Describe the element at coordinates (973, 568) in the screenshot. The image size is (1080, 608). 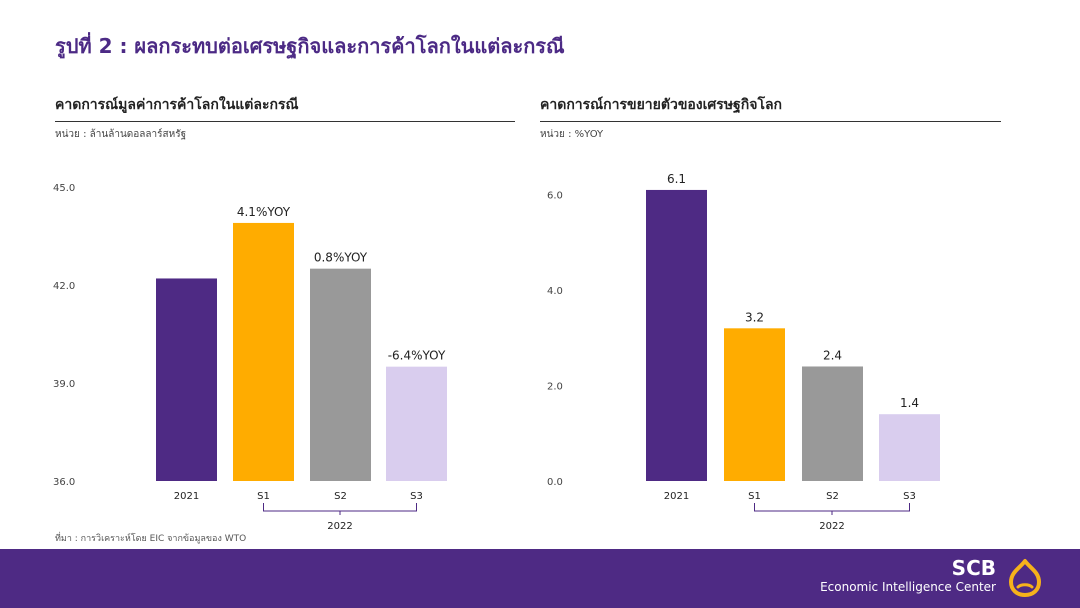
I see `brand-name: SCB` at that location.